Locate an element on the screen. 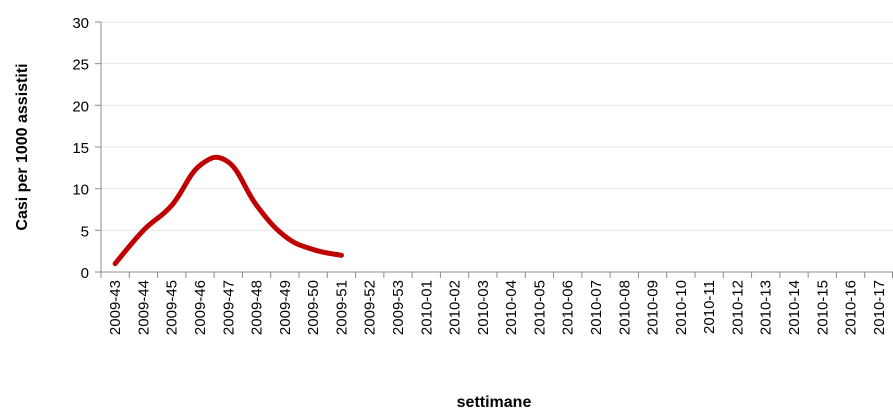  x-tick-label: 2010-08 is located at coordinates (624, 307).